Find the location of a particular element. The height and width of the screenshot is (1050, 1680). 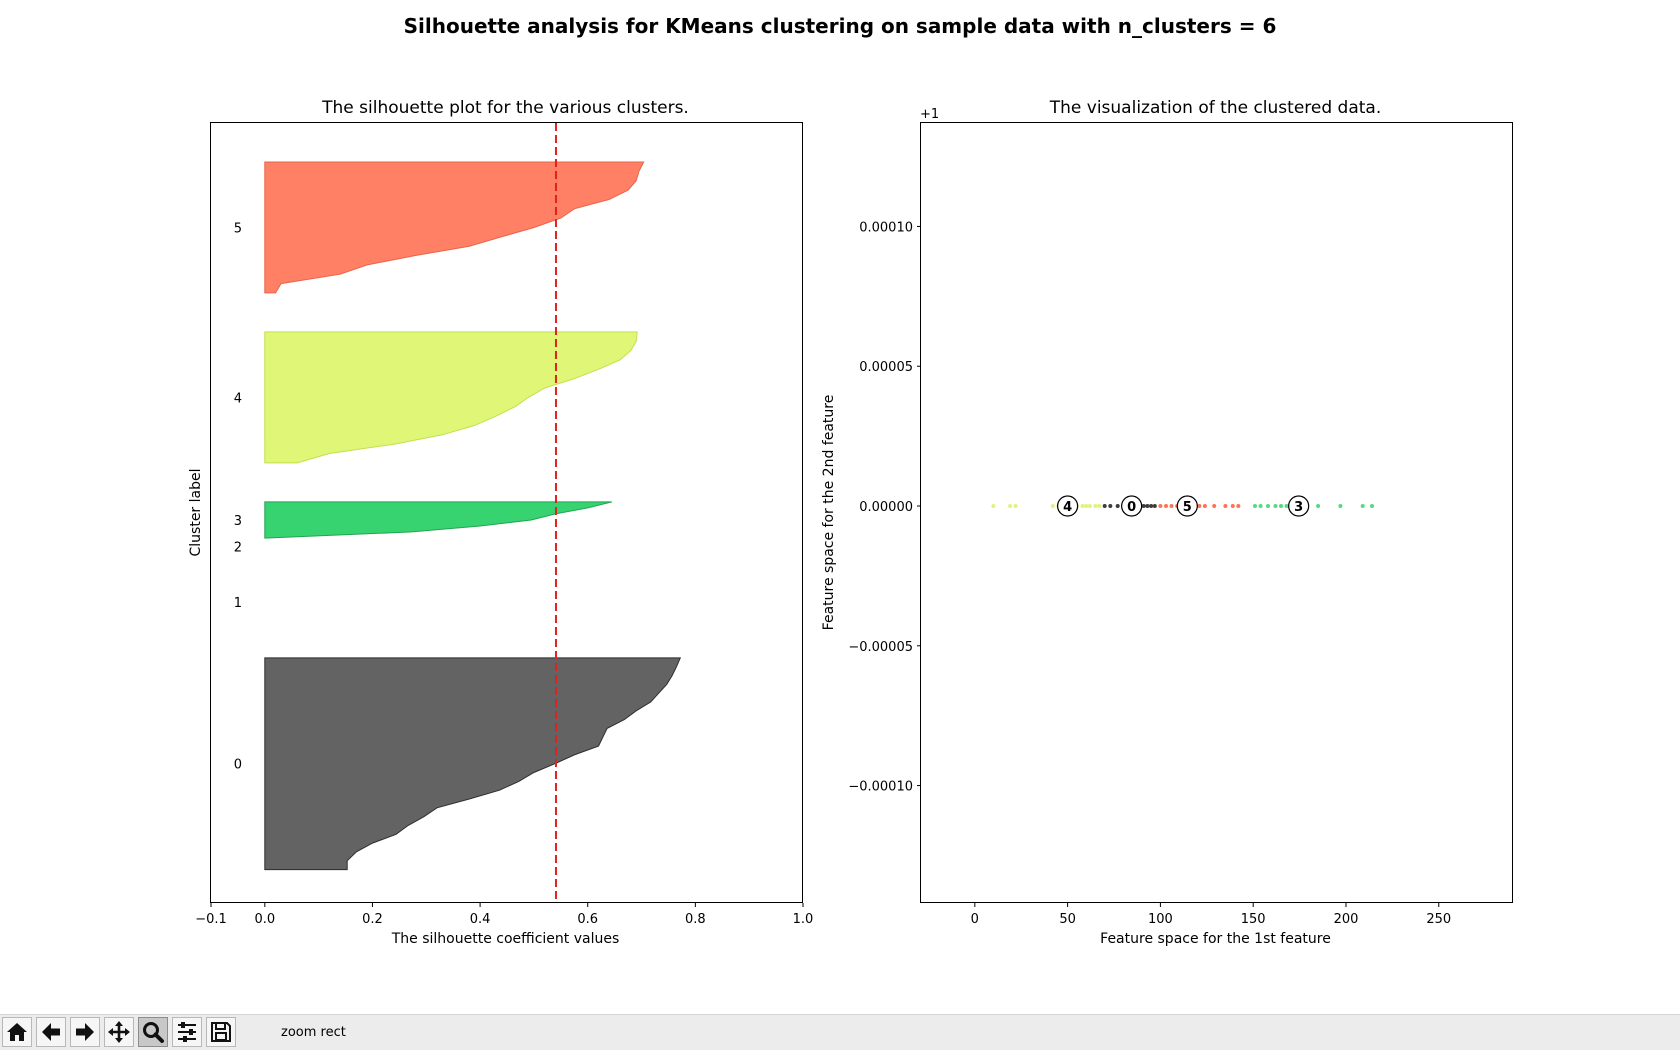

status-message: zoom rect is located at coordinates (313, 1032).